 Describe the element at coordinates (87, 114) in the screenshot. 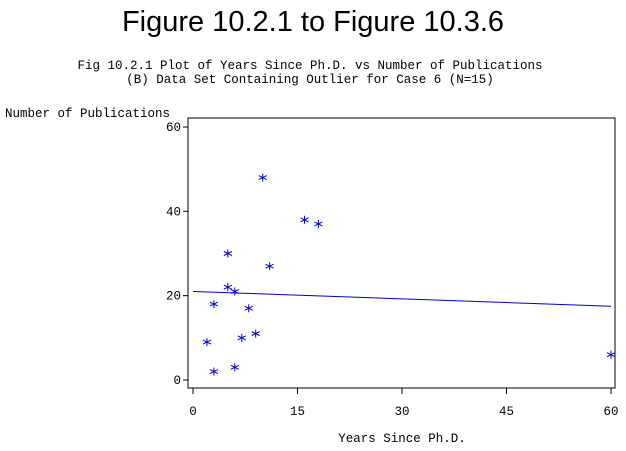

I see `y-axis-label: Number of Publications` at that location.